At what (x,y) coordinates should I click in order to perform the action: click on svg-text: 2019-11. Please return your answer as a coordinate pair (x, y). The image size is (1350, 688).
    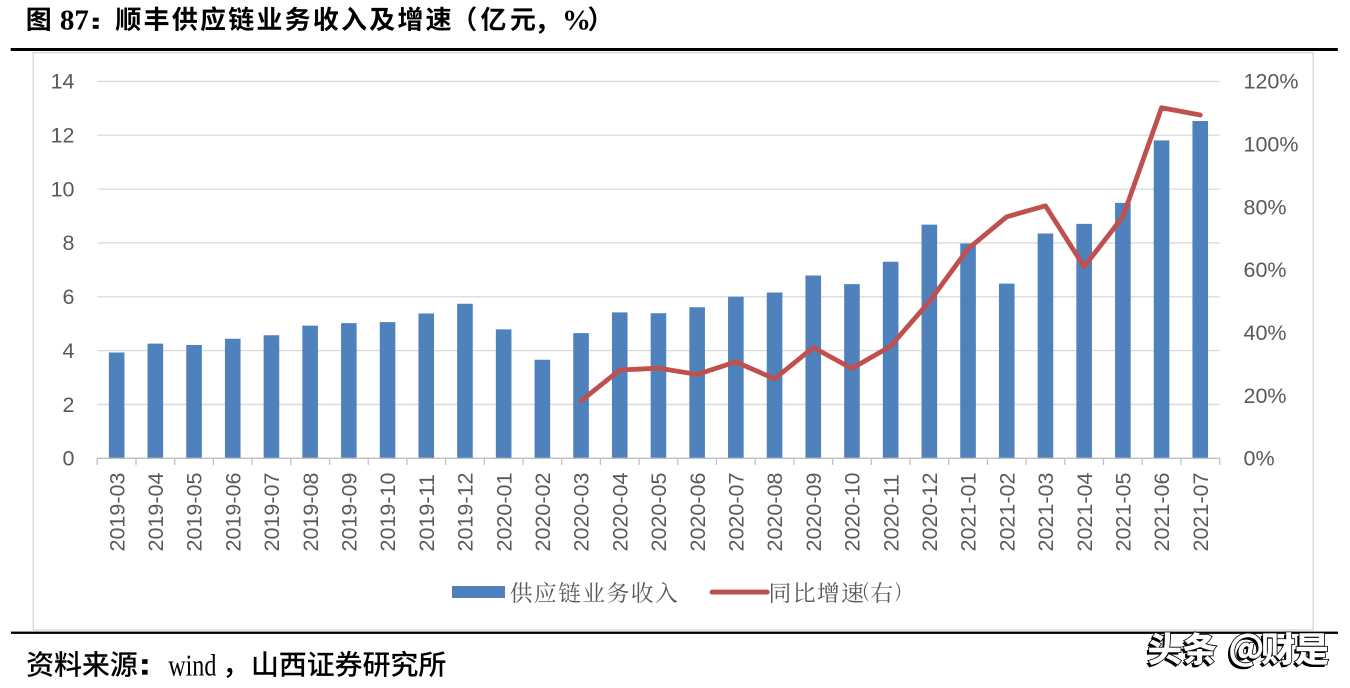
    Looking at the image, I should click on (427, 512).